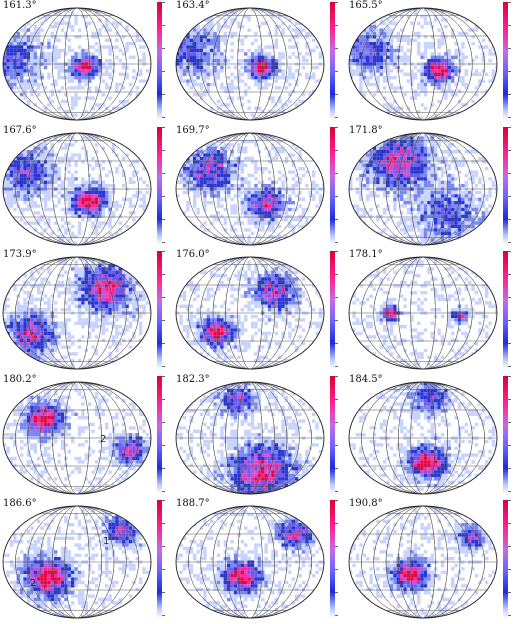 The image size is (520, 624). I want to click on panel-angle-label: 169.7°, so click(193, 130).